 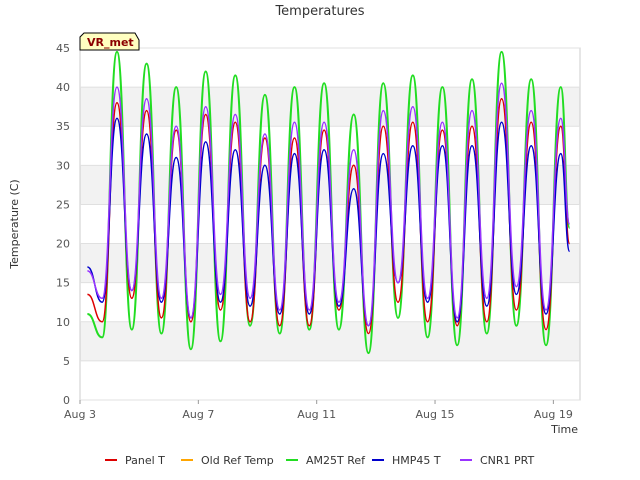 What do you see at coordinates (416, 460) in the screenshot?
I see `legend-label-hmp45-t: HMP45 T` at bounding box center [416, 460].